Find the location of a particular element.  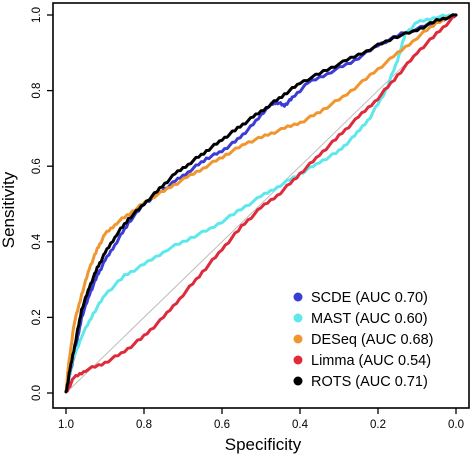

legend-label: DESeq (AUC 0.68) is located at coordinates (372, 340).